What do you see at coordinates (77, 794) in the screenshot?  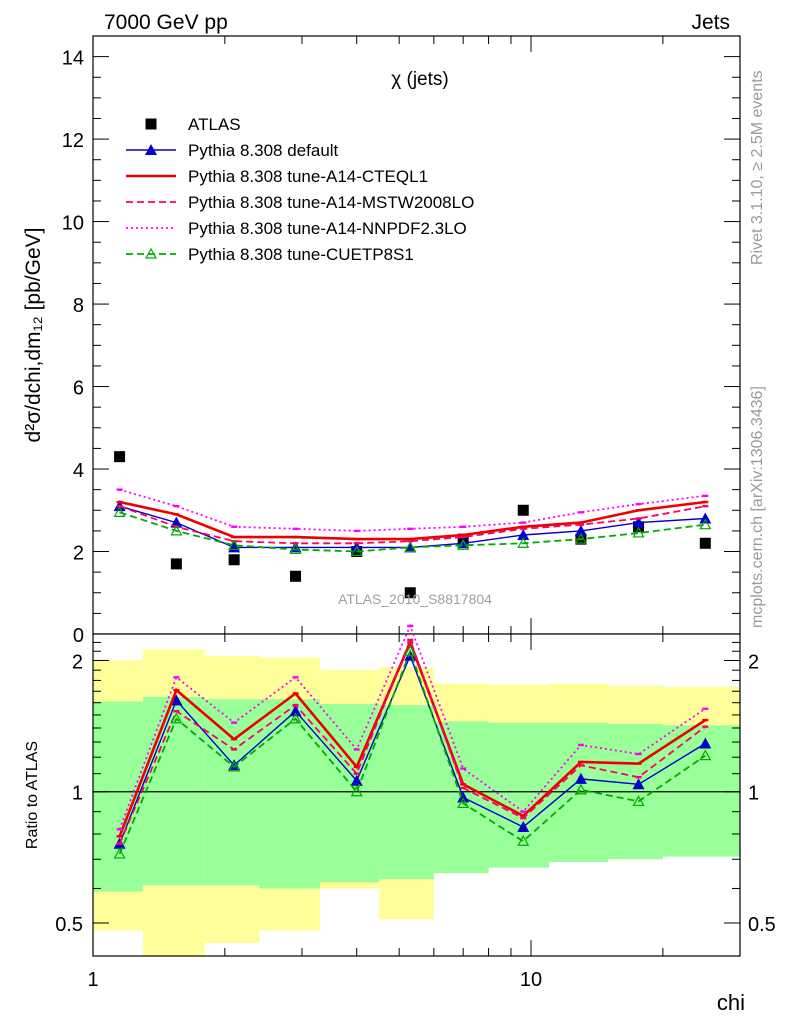 I see `ratio-y-tick-label: 1` at bounding box center [77, 794].